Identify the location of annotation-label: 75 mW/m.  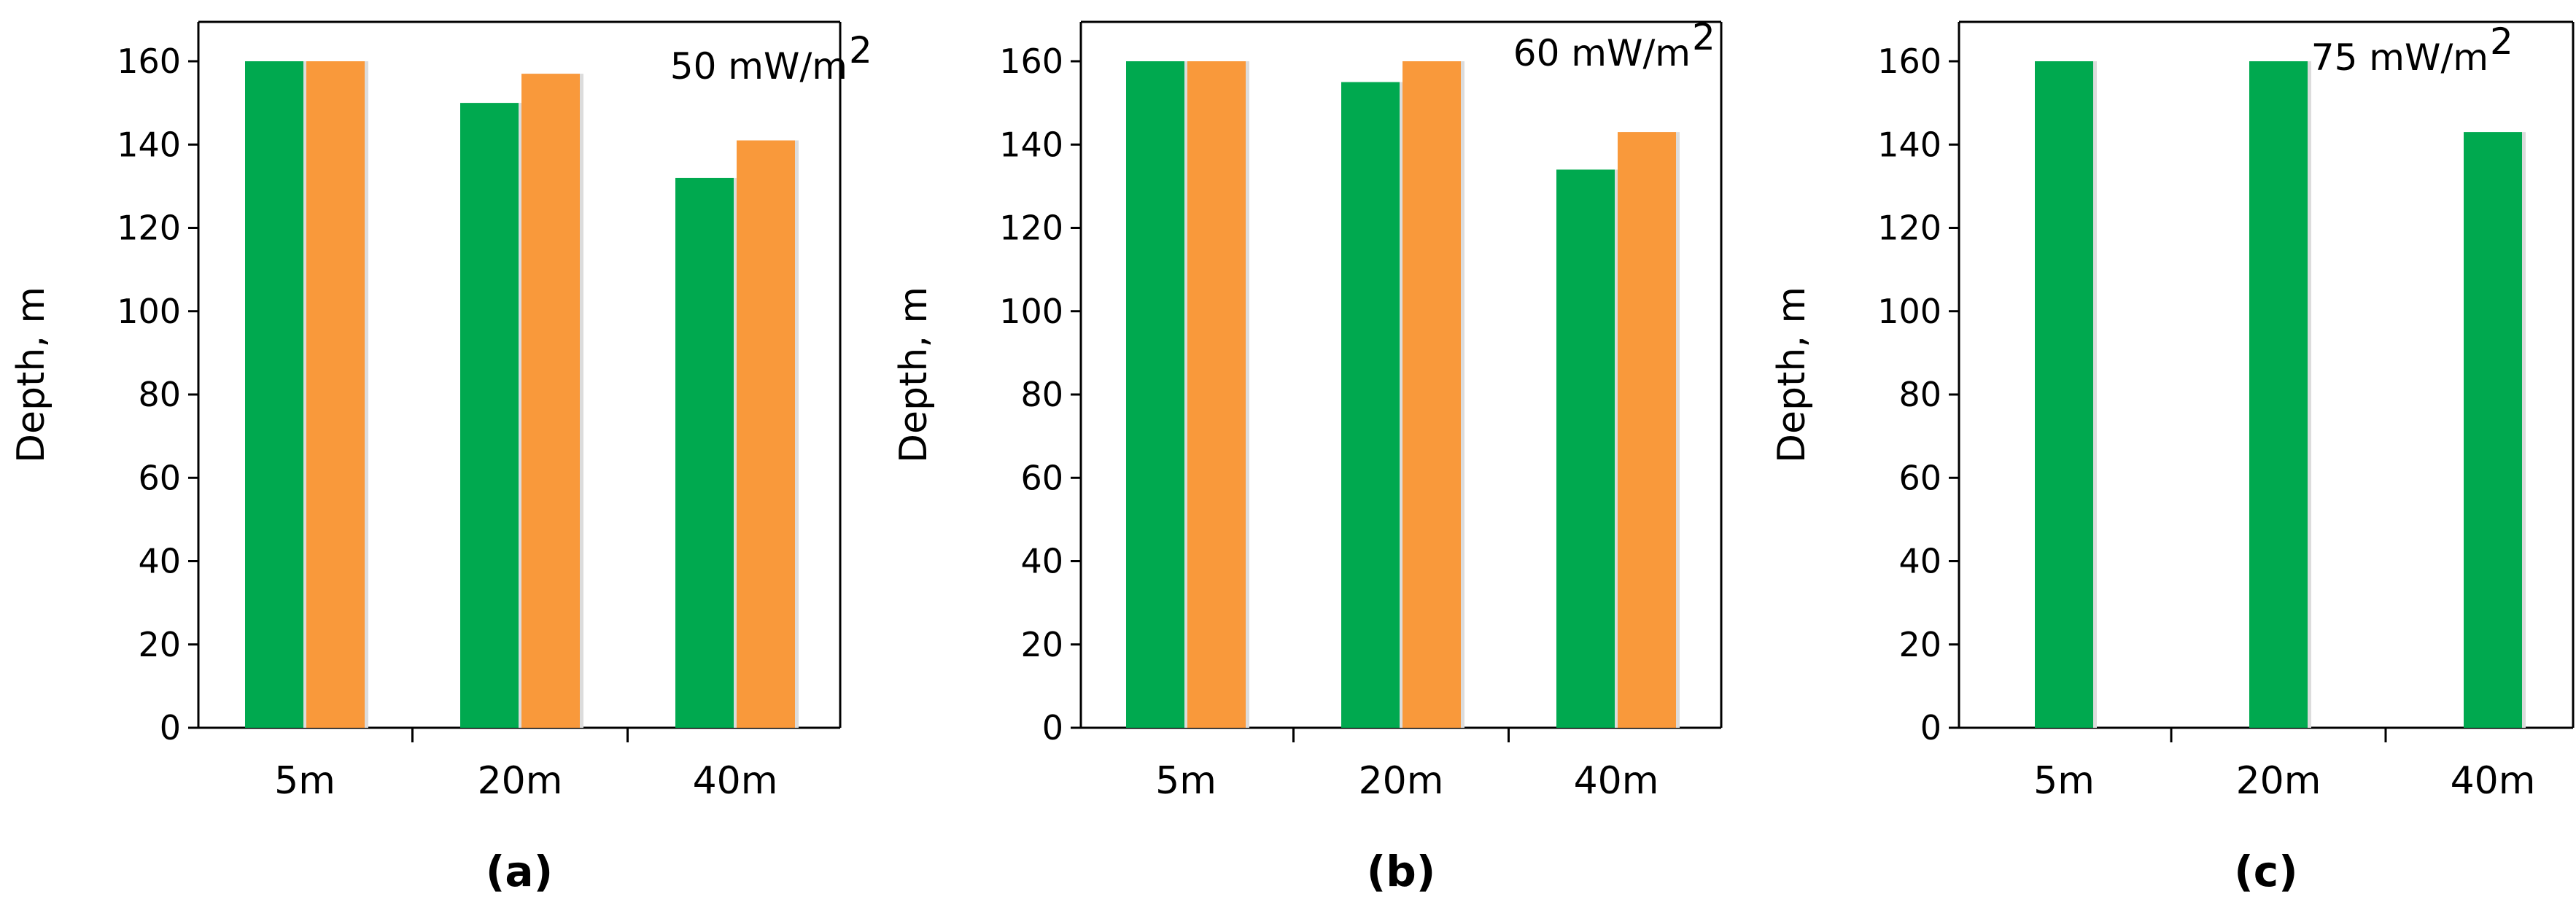
(2400, 57).